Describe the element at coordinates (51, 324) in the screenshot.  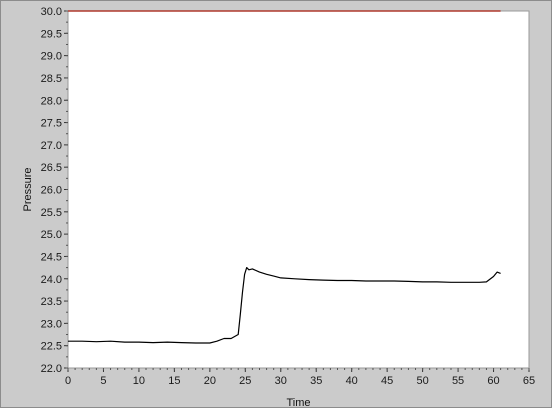
I see `y-tick-label: 23.0` at that location.